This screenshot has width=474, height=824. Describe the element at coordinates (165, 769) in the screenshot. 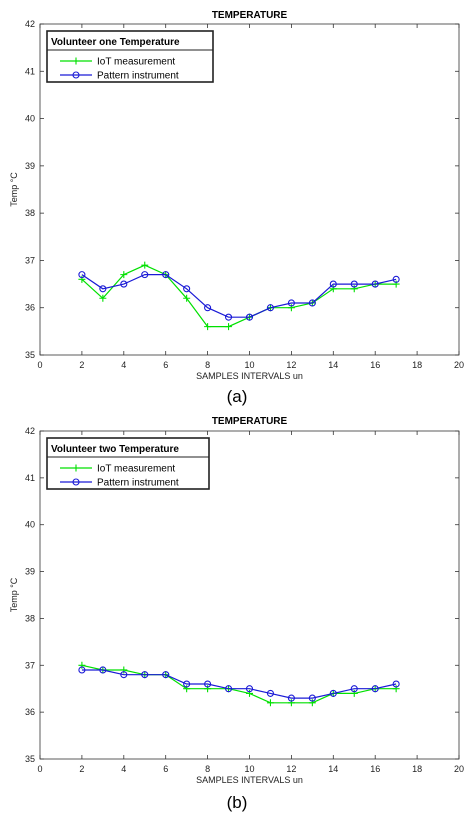

I see `x-tick-label: 6` at that location.